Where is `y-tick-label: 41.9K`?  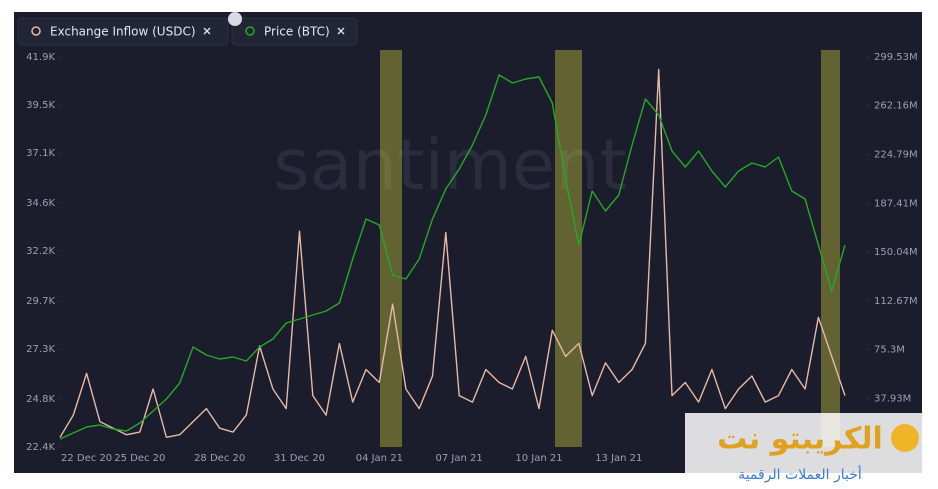 y-tick-label: 41.9K is located at coordinates (40, 57).